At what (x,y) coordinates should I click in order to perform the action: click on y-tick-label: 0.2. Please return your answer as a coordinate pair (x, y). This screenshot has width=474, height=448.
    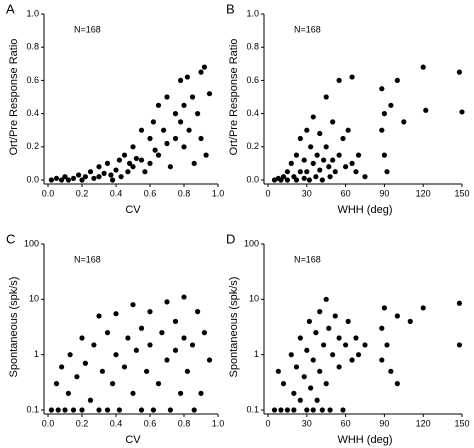
    Looking at the image, I should click on (252, 146).